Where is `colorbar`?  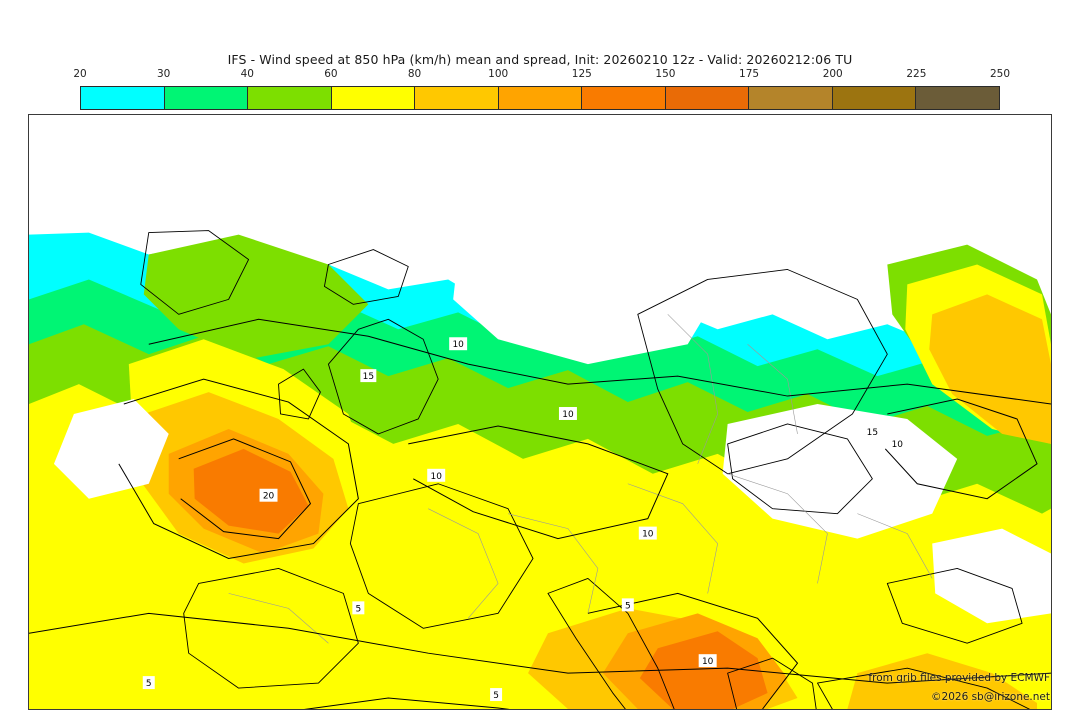 colorbar is located at coordinates (540, 98).